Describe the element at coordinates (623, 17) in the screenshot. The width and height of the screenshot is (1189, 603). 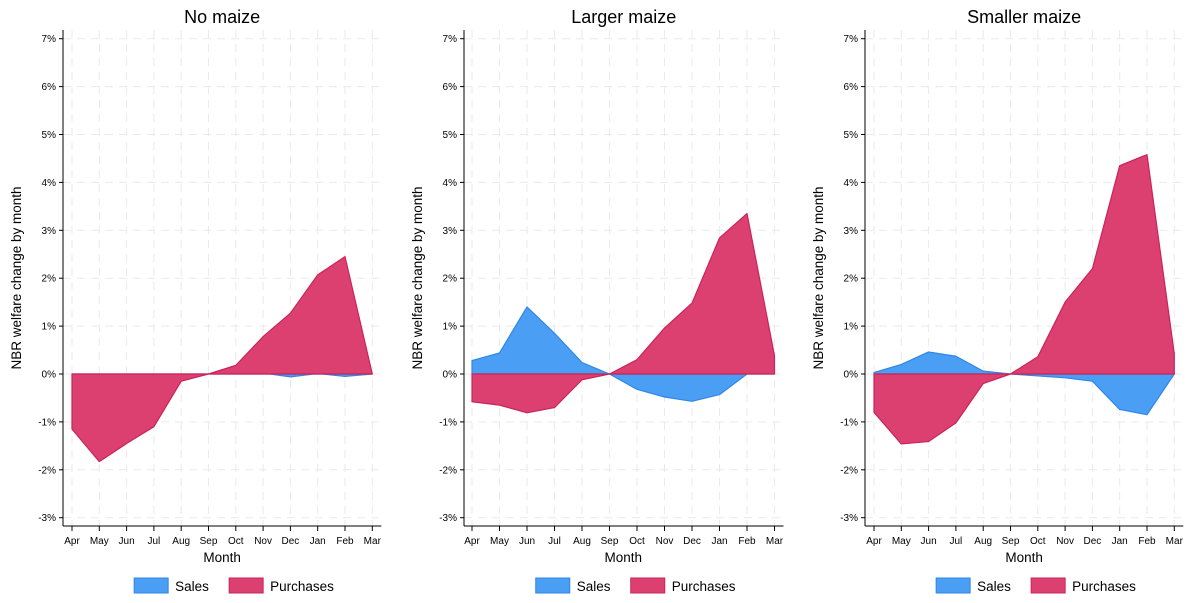
I see `panel-title: Larger maize` at that location.